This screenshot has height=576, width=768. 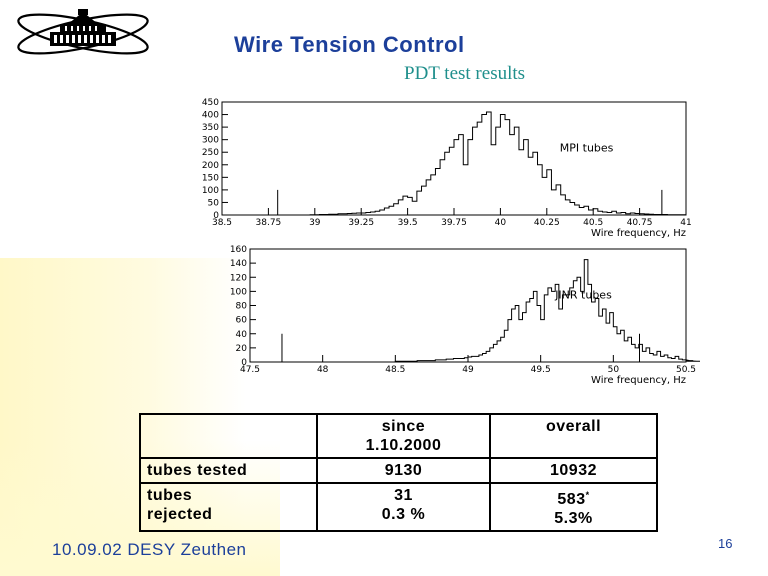 What do you see at coordinates (242, 321) in the screenshot?
I see `y-tick-label: 60` at bounding box center [242, 321].